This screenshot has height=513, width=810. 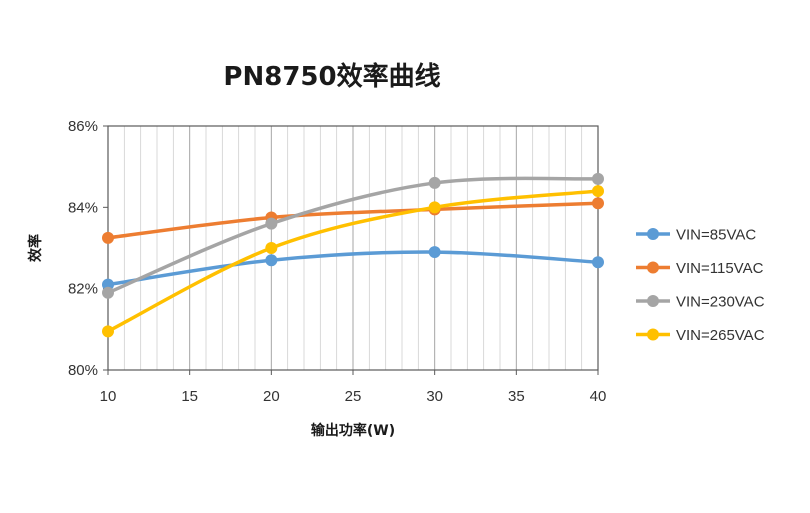 I want to click on x-tick-label: 20, so click(x=271, y=396).